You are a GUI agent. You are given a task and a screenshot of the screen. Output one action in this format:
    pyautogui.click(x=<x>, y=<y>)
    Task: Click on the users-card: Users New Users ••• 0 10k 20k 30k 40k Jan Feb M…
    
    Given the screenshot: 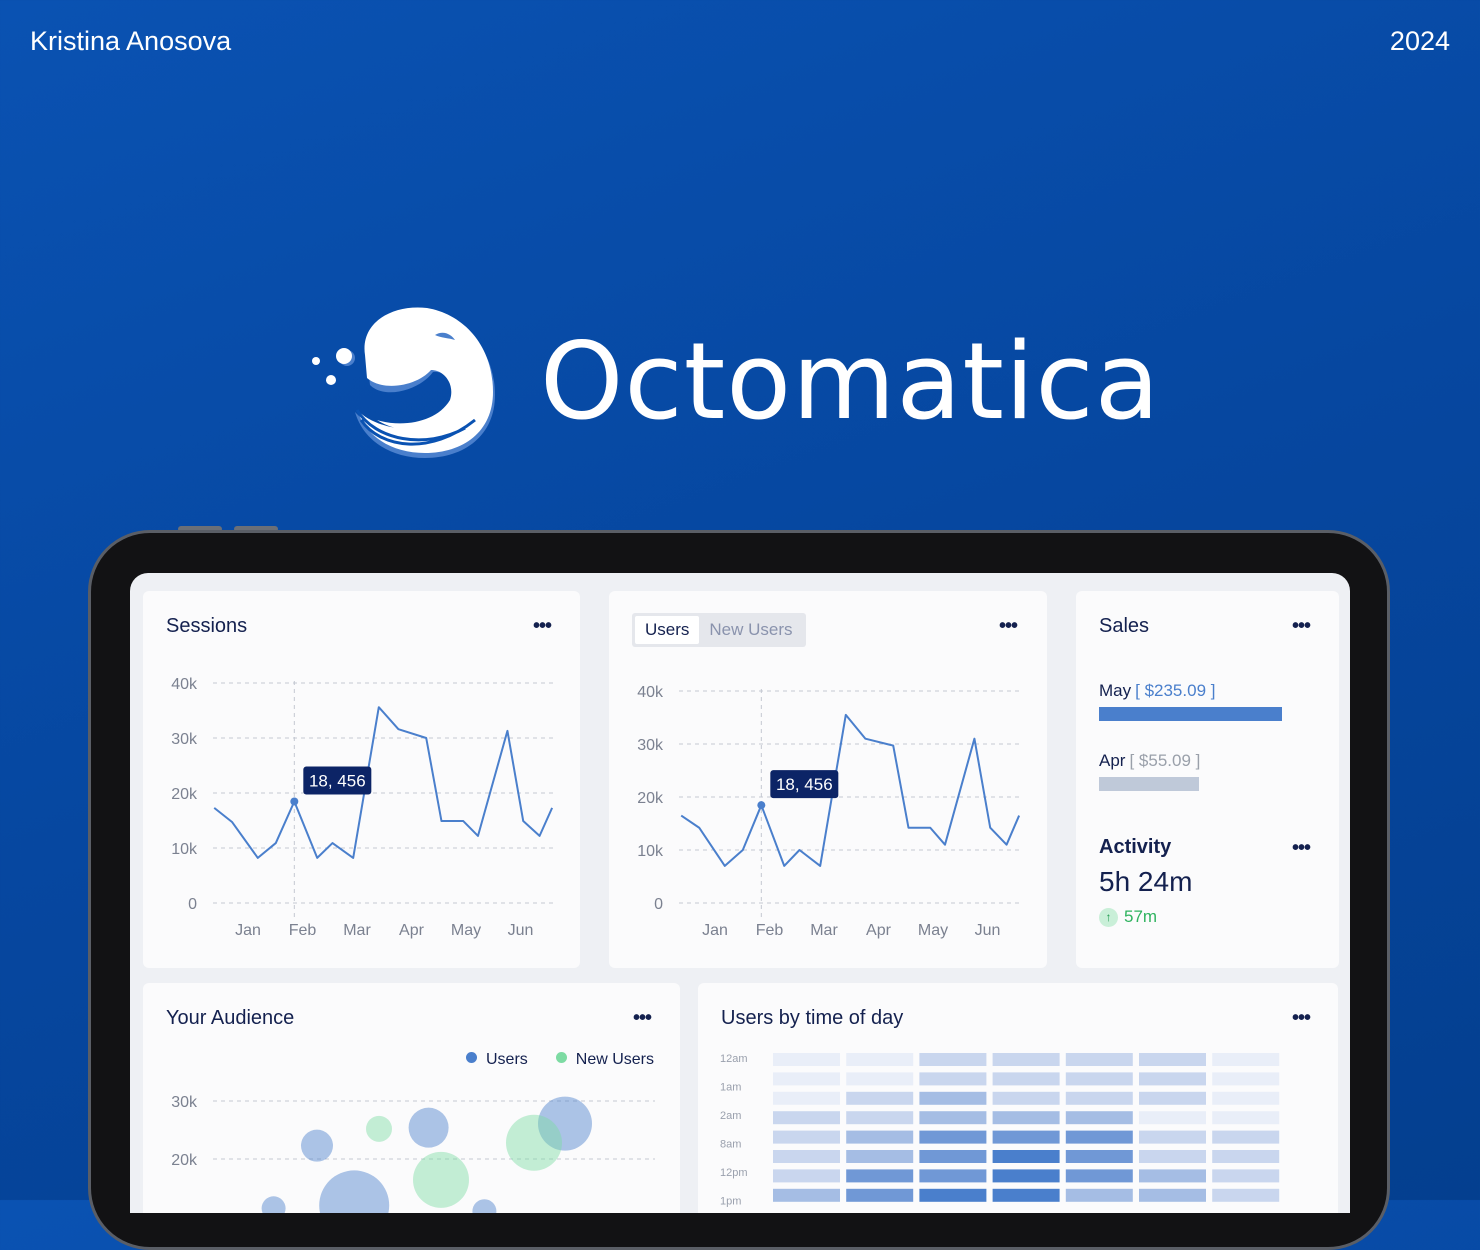 What is the action you would take?
    pyautogui.click(x=828, y=779)
    